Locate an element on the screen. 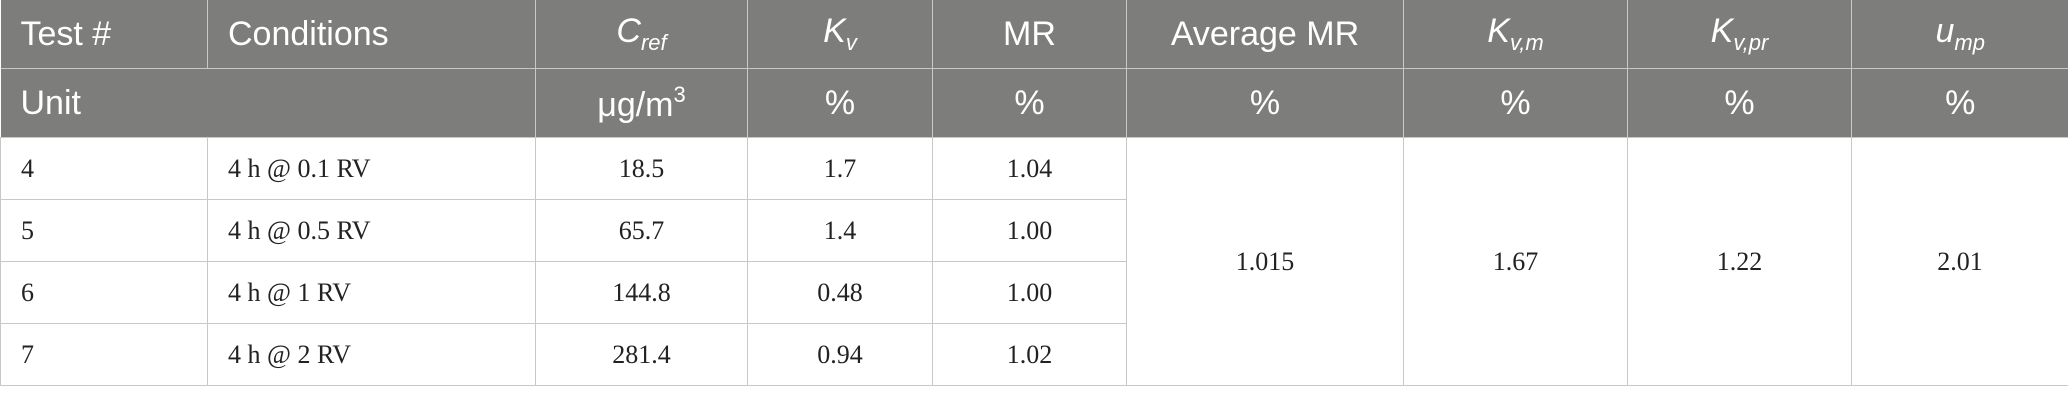 This screenshot has height=402, width=2068. header-test-num: Test # is located at coordinates (104, 34).